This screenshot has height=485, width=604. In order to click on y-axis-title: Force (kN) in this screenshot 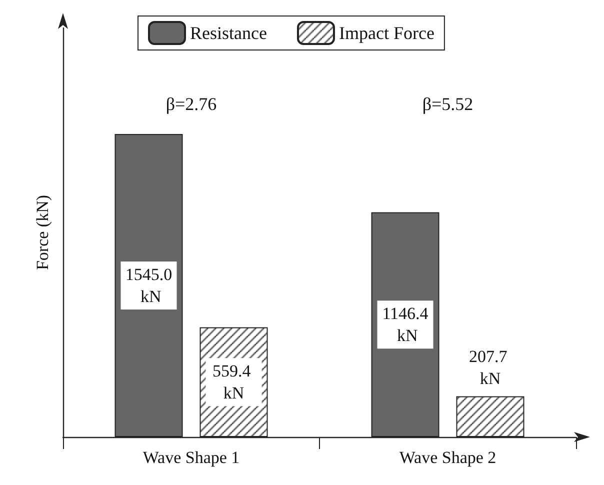, I will do `click(42, 232)`.